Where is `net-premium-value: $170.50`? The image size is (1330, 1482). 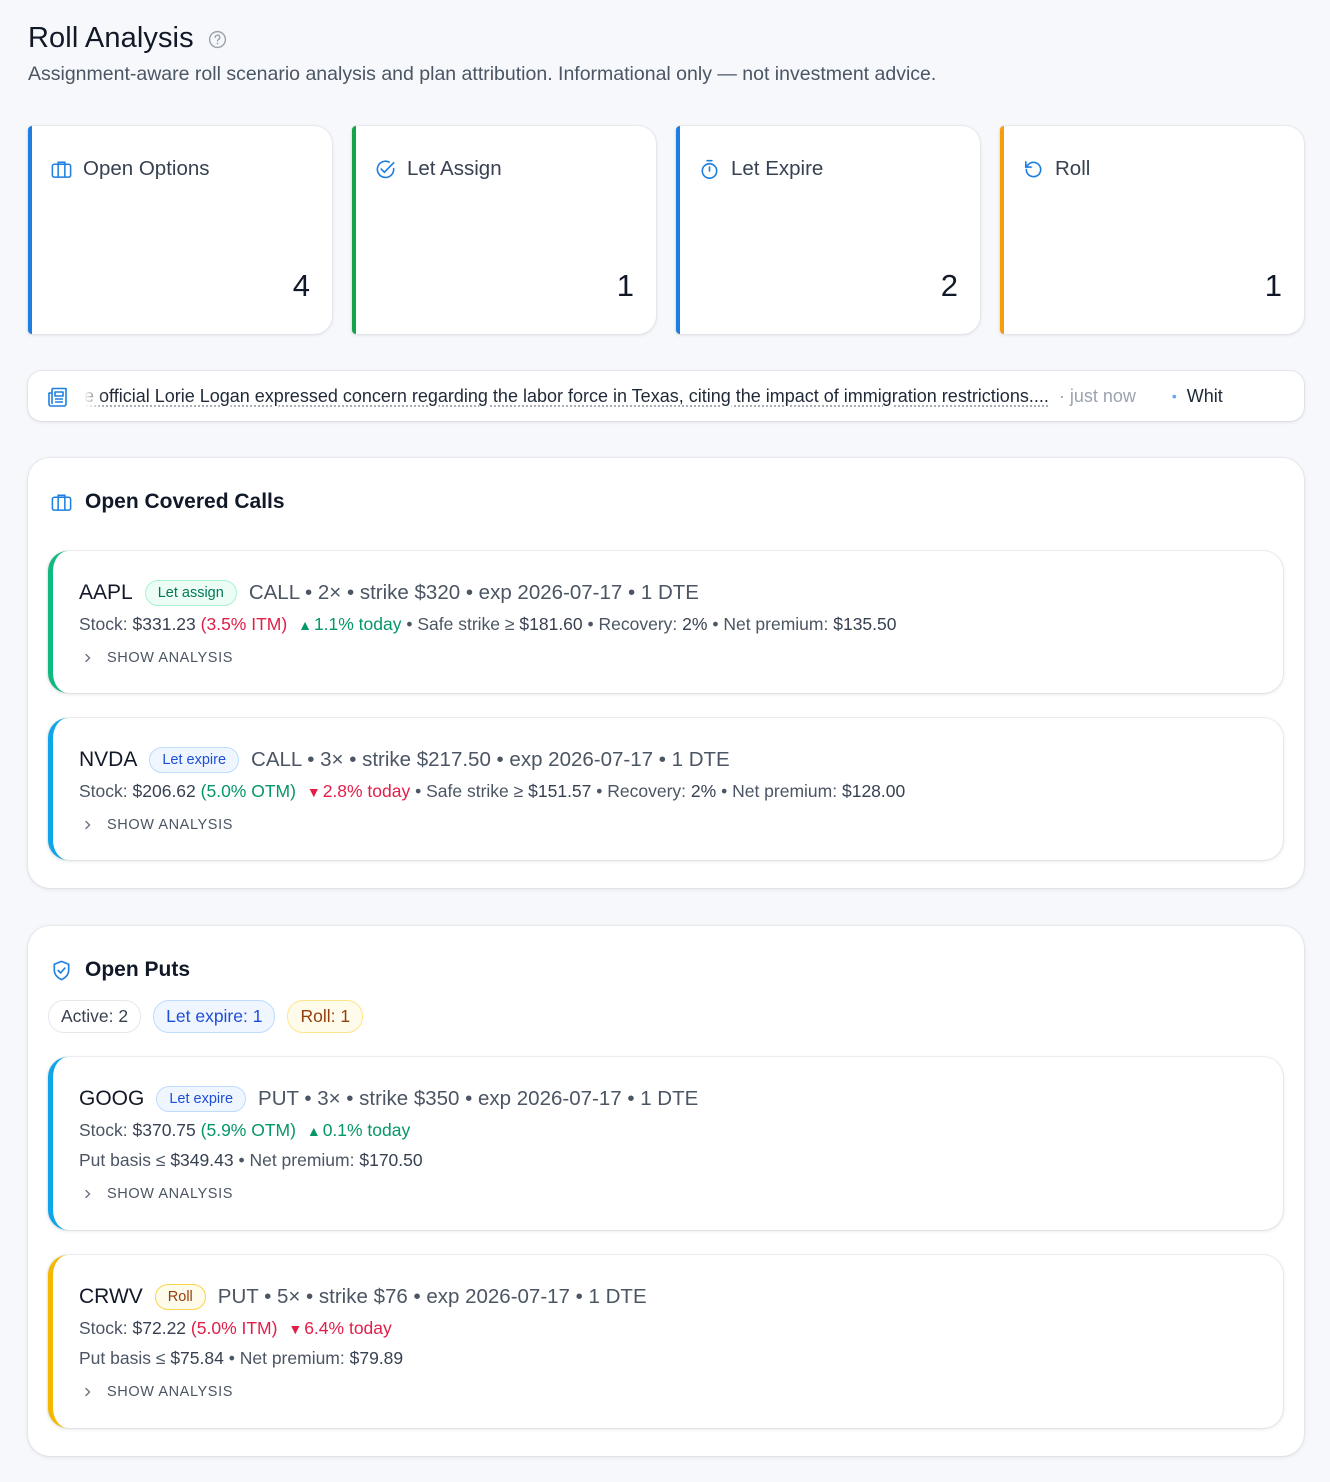 net-premium-value: $170.50 is located at coordinates (391, 1160).